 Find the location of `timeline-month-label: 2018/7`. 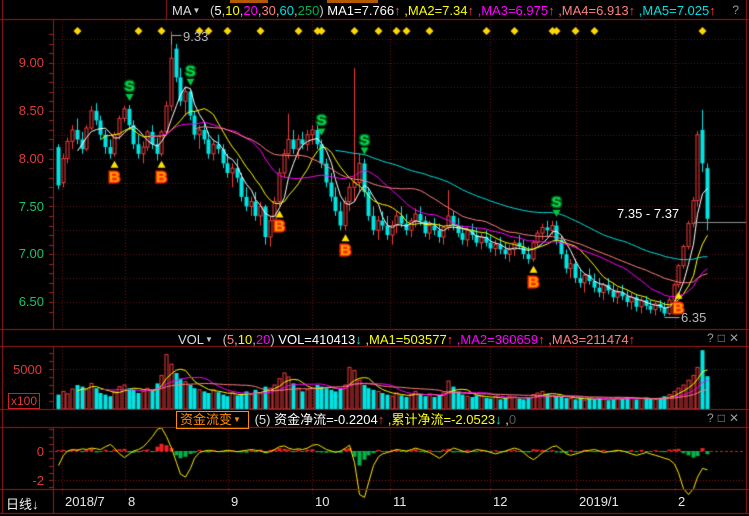

timeline-month-label: 2018/7 is located at coordinates (85, 501).